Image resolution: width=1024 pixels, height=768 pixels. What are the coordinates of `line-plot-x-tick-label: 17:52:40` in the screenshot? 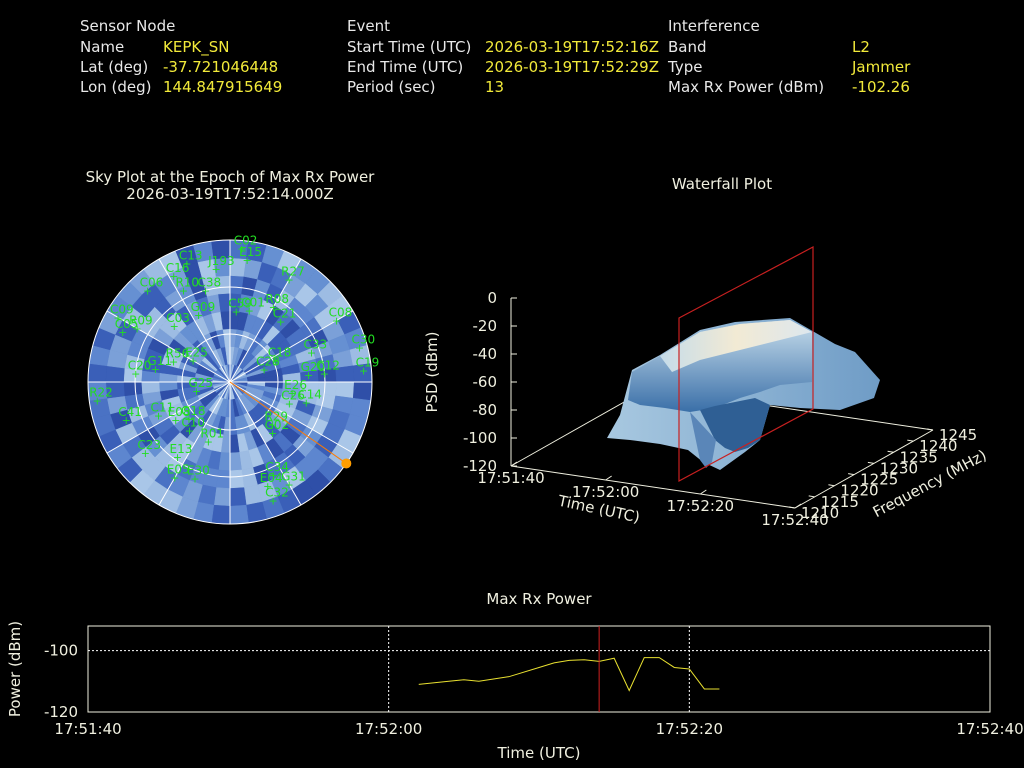 It's located at (989, 729).